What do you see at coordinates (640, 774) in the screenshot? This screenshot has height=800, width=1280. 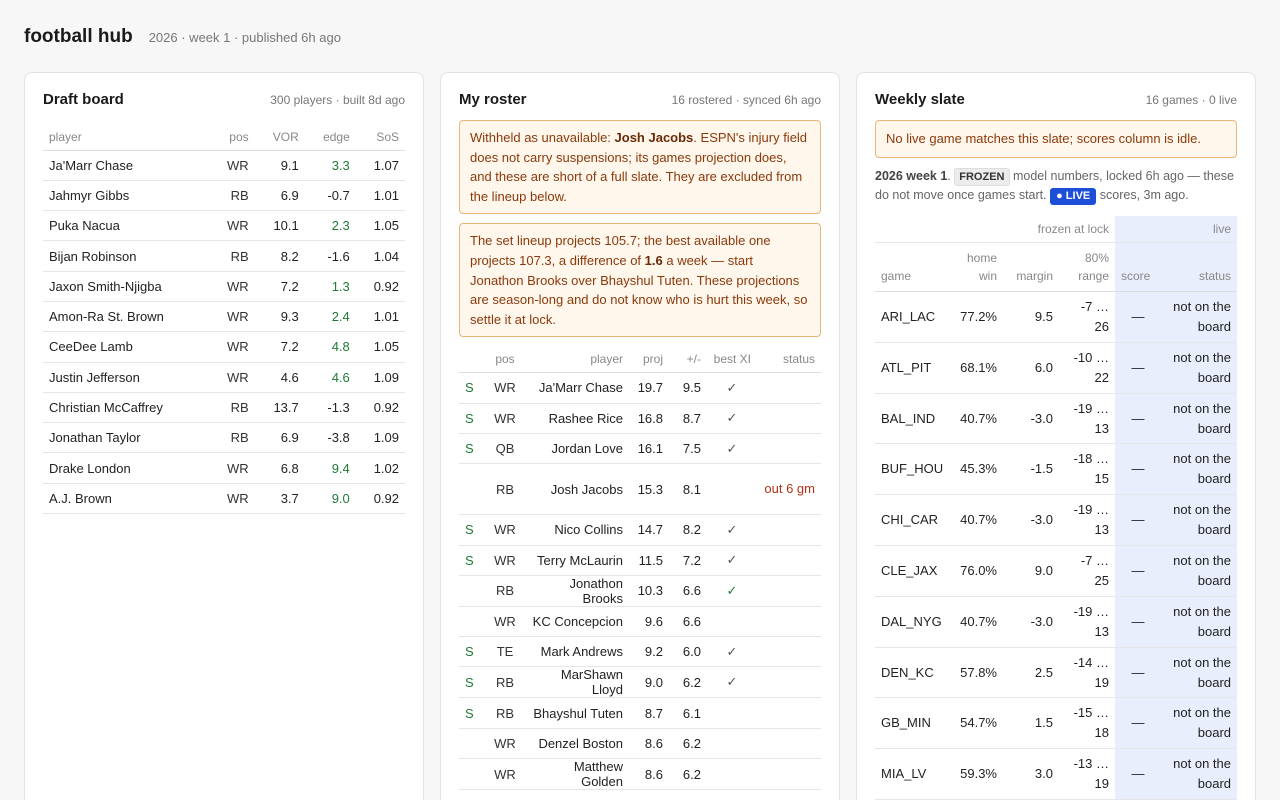 I see `roster-row: WR Matthew Golden 8.6 6.2` at bounding box center [640, 774].